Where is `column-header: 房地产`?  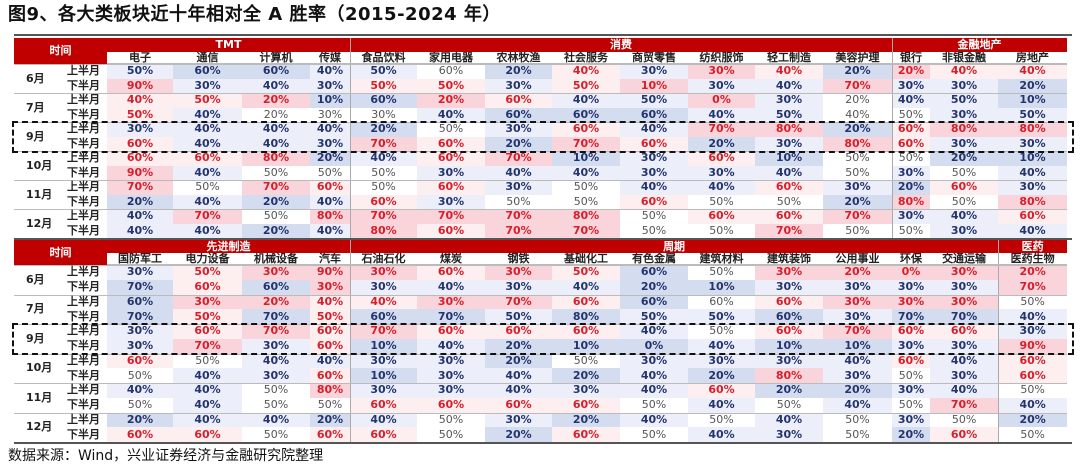 column-header: 房地产 is located at coordinates (1033, 58).